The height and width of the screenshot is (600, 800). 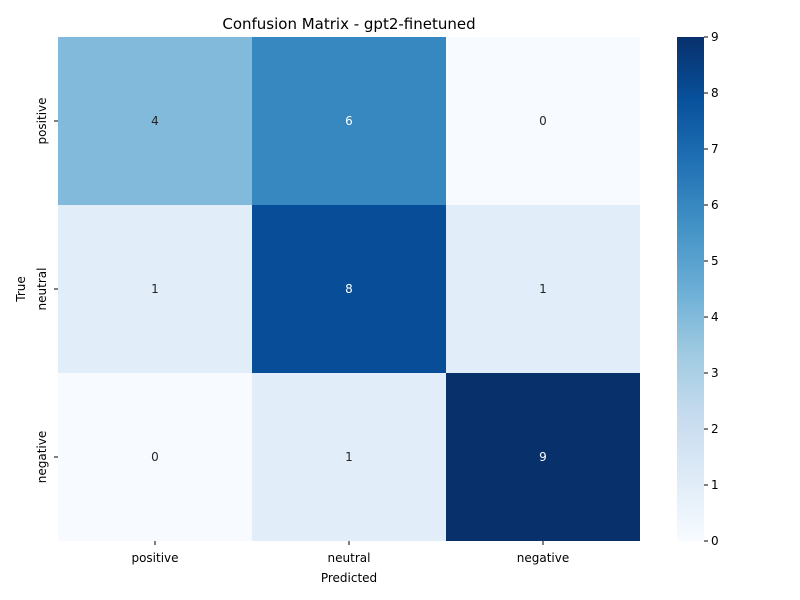 What do you see at coordinates (715, 485) in the screenshot?
I see `colorbar-tick-label-1: 1` at bounding box center [715, 485].